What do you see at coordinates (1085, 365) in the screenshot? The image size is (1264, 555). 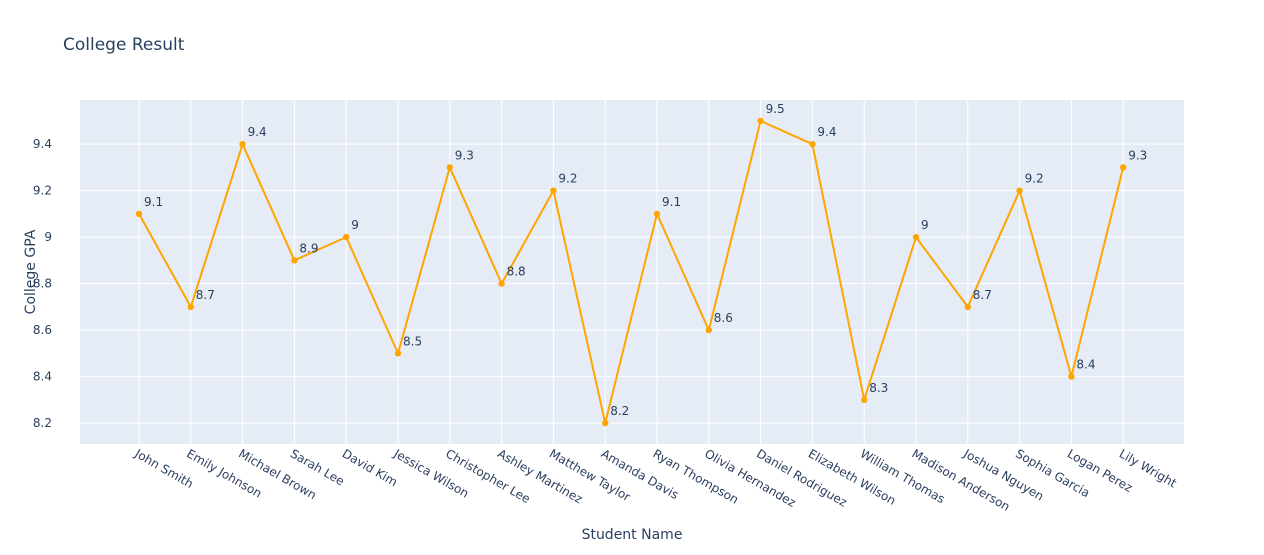 I see `data-label: 8.4` at bounding box center [1085, 365].